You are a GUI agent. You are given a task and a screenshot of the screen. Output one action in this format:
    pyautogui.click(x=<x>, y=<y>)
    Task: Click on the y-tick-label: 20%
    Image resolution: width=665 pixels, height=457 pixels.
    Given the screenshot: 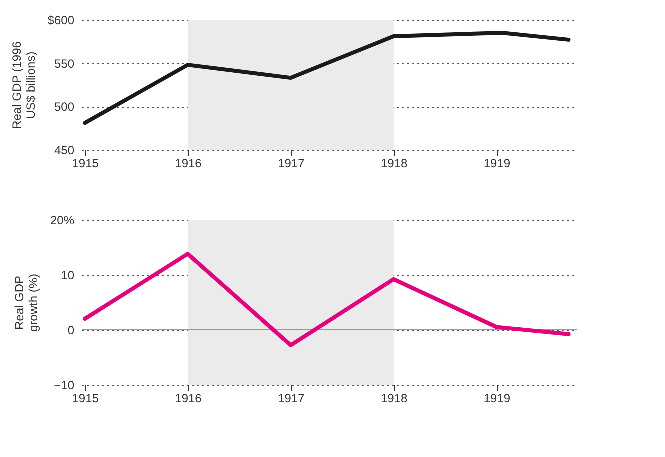 What is the action you would take?
    pyautogui.click(x=62, y=221)
    